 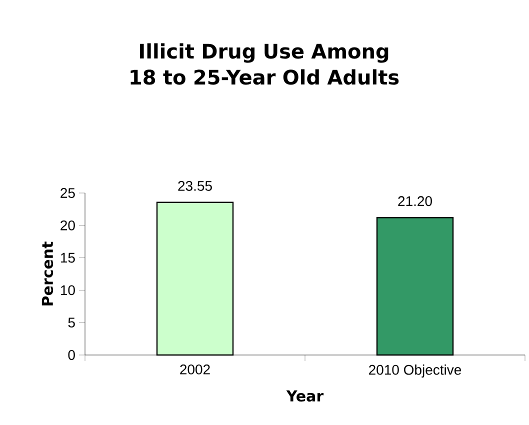 I want to click on y-tick-label: 25, so click(x=67, y=193).